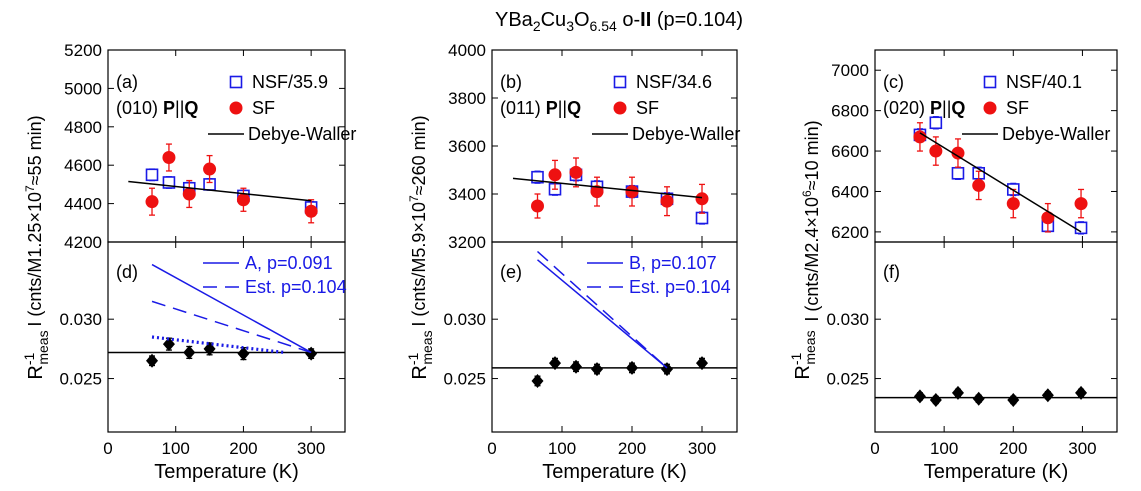 This screenshot has height=491, width=1141. I want to click on y-tick-label: 0.025, so click(80, 379).